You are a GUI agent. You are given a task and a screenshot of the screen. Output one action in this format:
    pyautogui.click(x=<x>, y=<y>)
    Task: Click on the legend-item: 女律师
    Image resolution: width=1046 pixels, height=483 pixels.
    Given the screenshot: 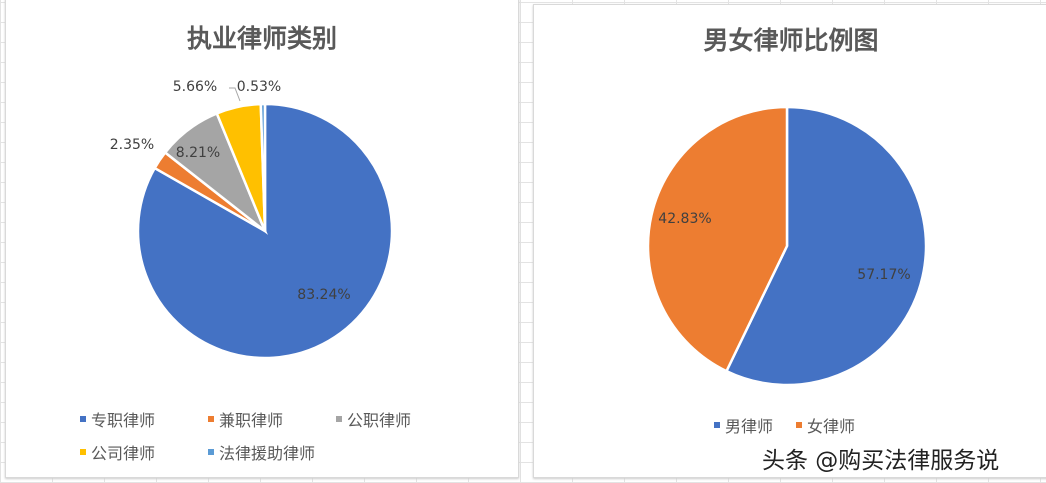 What is the action you would take?
    pyautogui.click(x=825, y=425)
    